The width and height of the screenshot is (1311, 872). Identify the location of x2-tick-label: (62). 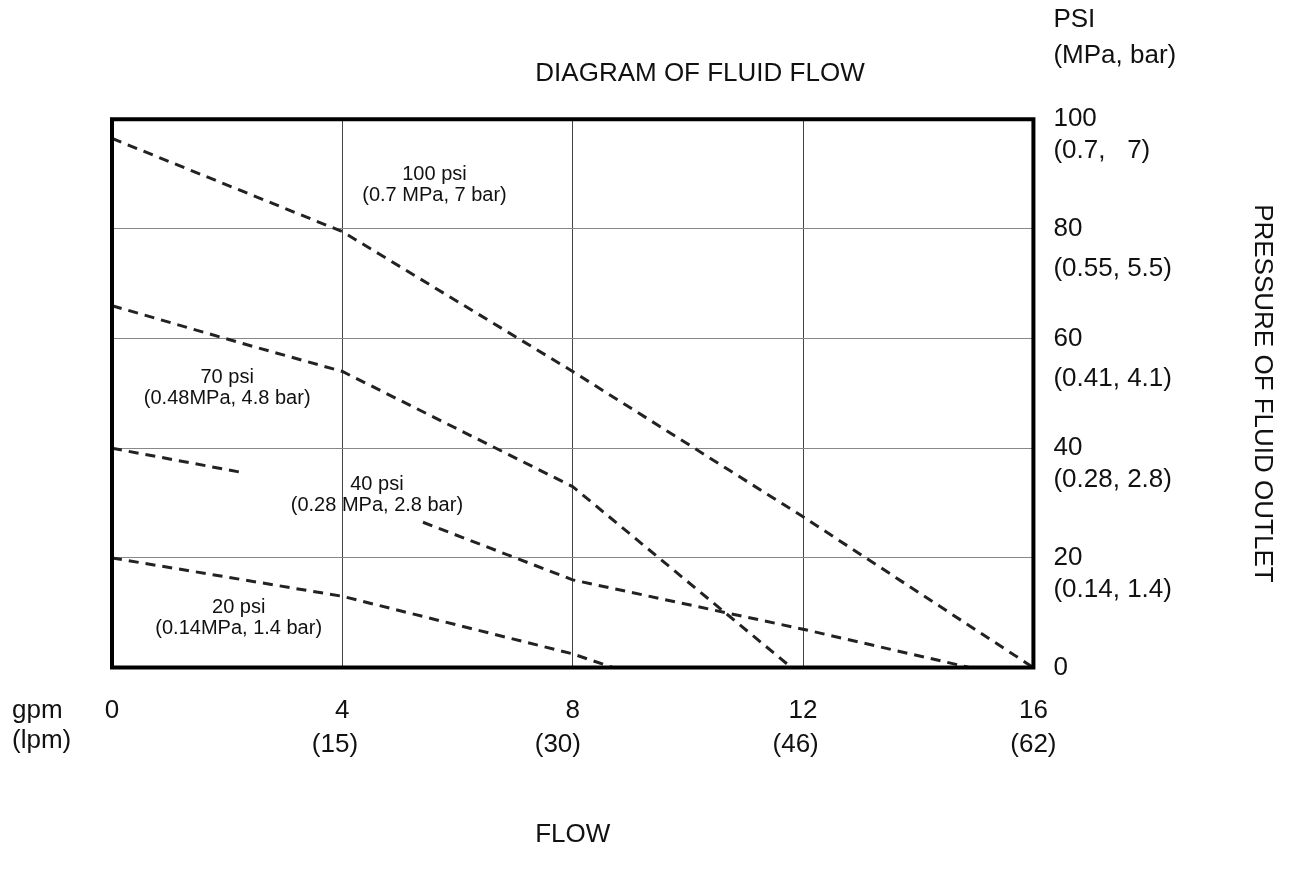
(1033, 742).